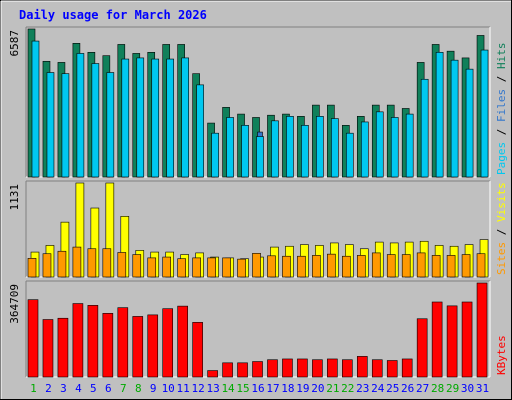  Describe the element at coordinates (272, 388) in the screenshot. I see `x-tick-label-day-17: 17` at that location.